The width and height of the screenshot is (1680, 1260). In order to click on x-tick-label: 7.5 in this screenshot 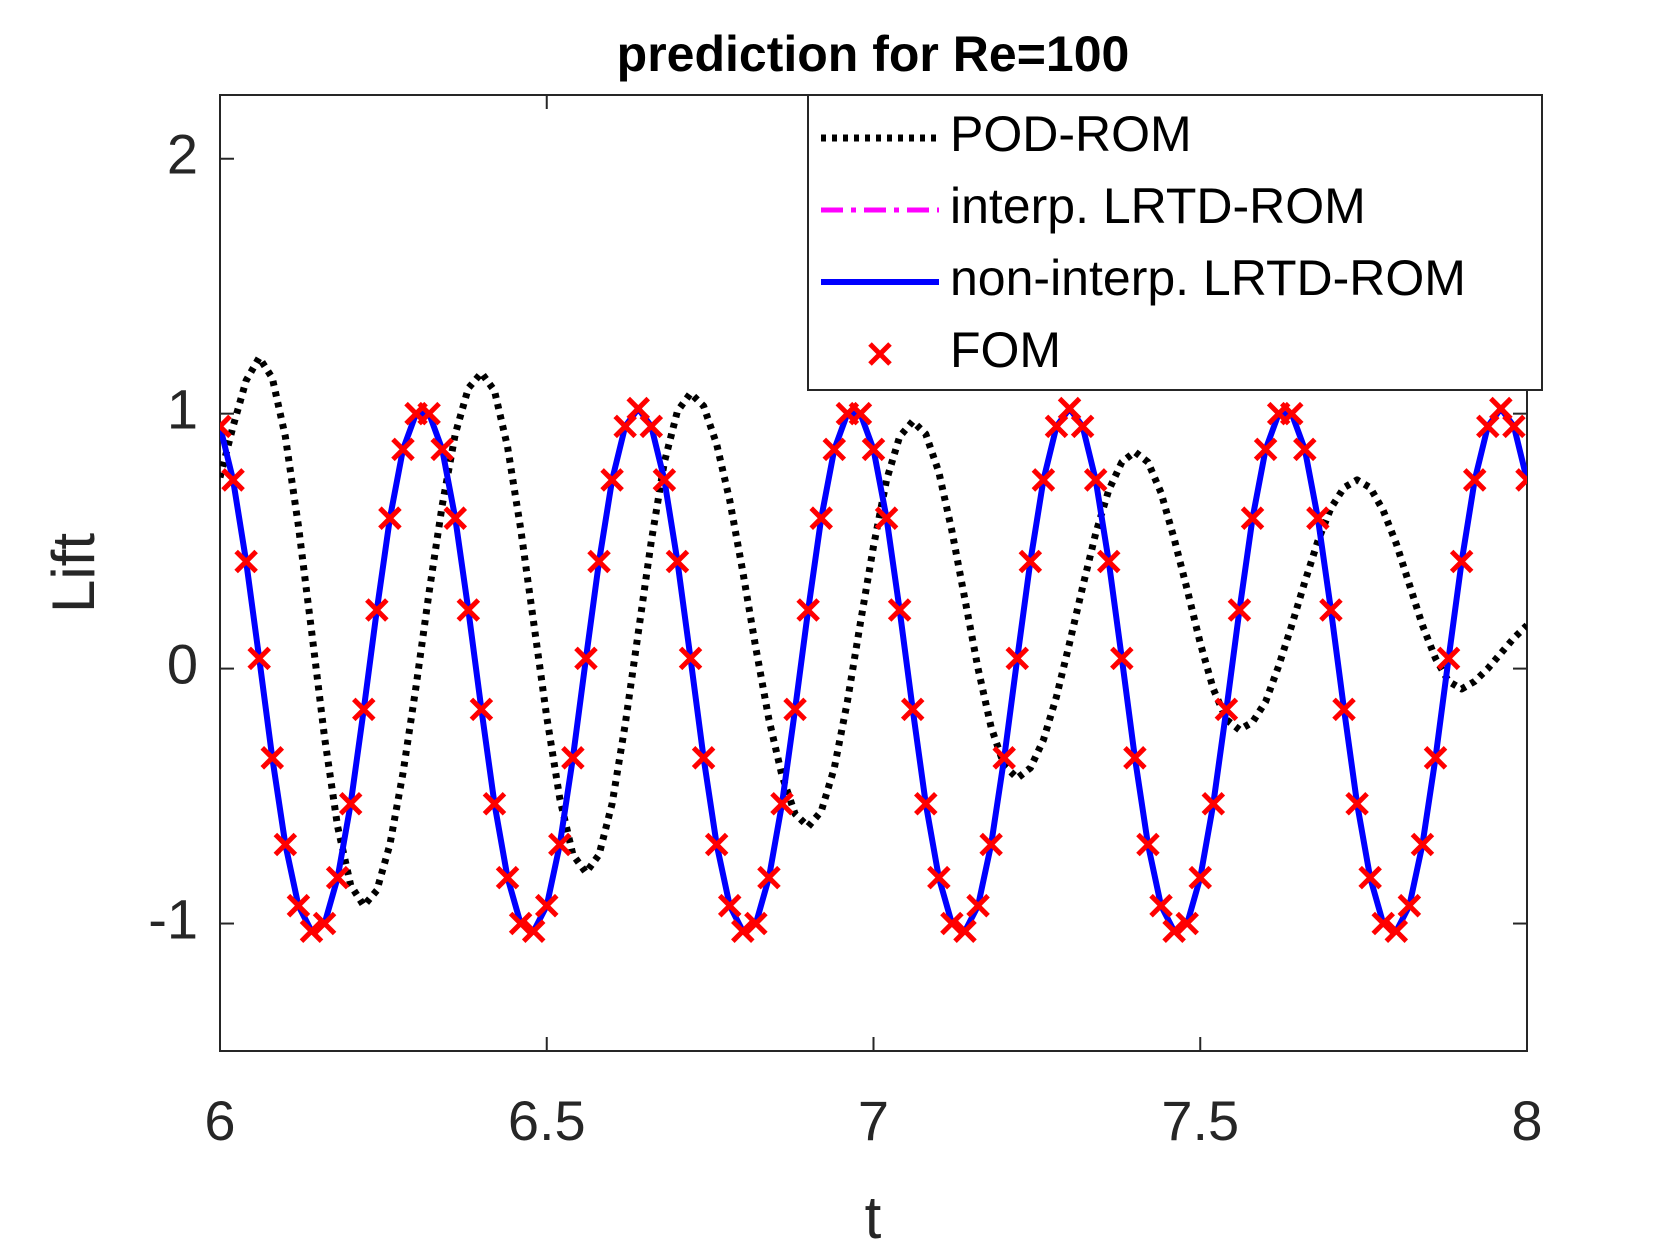, I will do `click(1200, 1120)`.